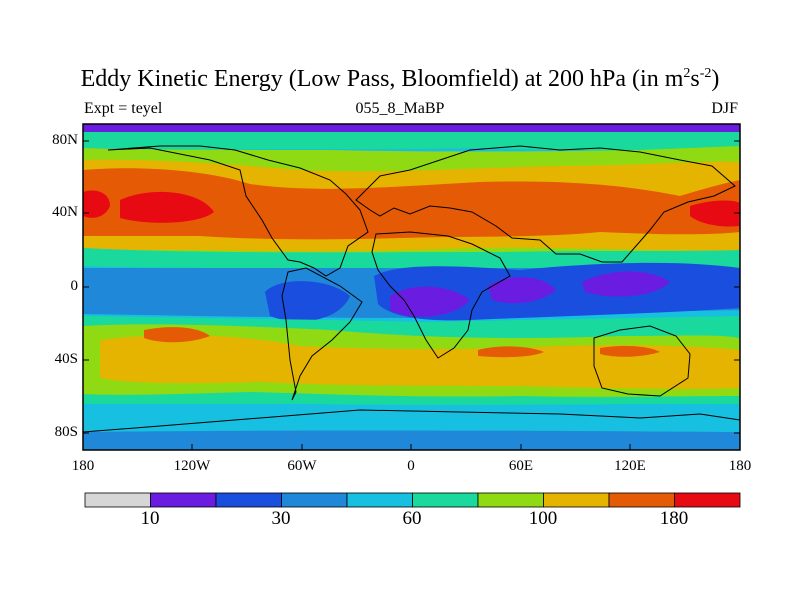 This screenshot has height=600, width=800. What do you see at coordinates (521, 466) in the screenshot?
I see `x-tick-60e: 60E` at bounding box center [521, 466].